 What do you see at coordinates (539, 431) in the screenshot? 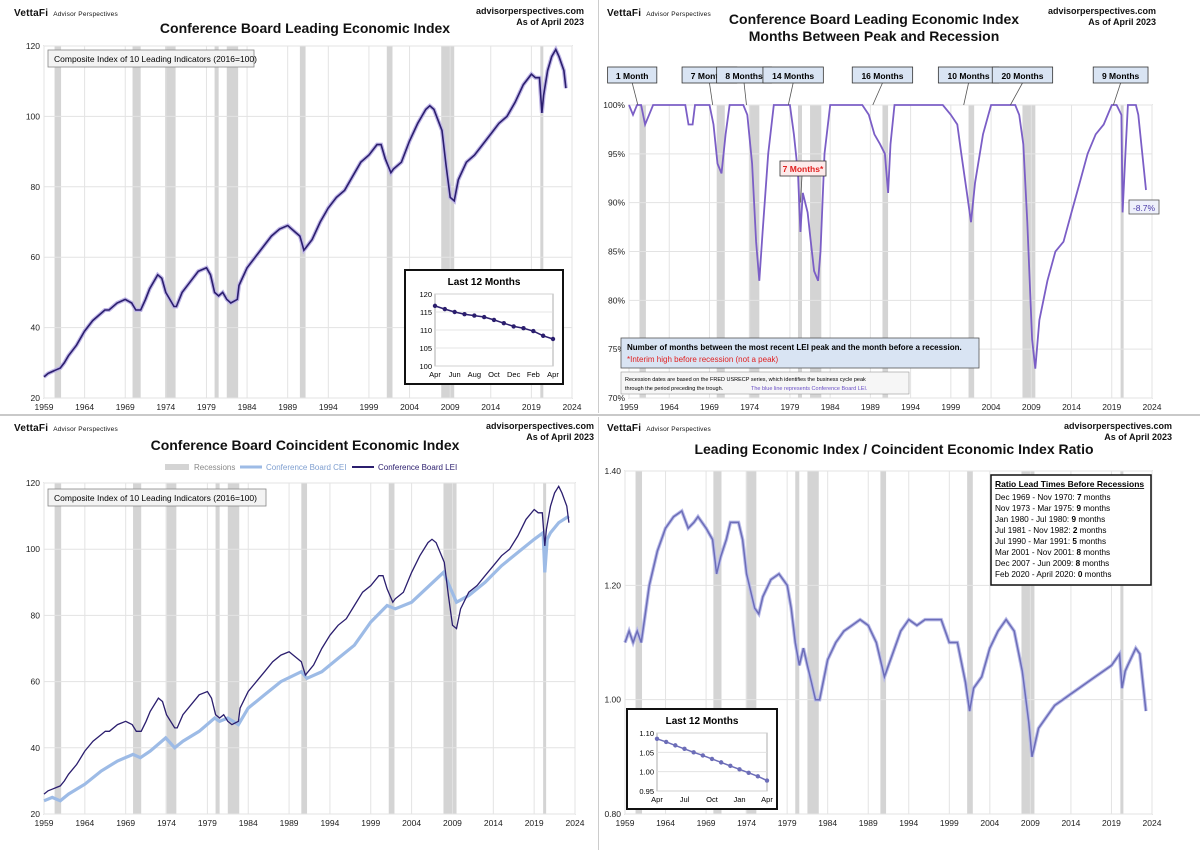
I see `site-info: advisorperspectives.com As of April 2023` at bounding box center [539, 431].